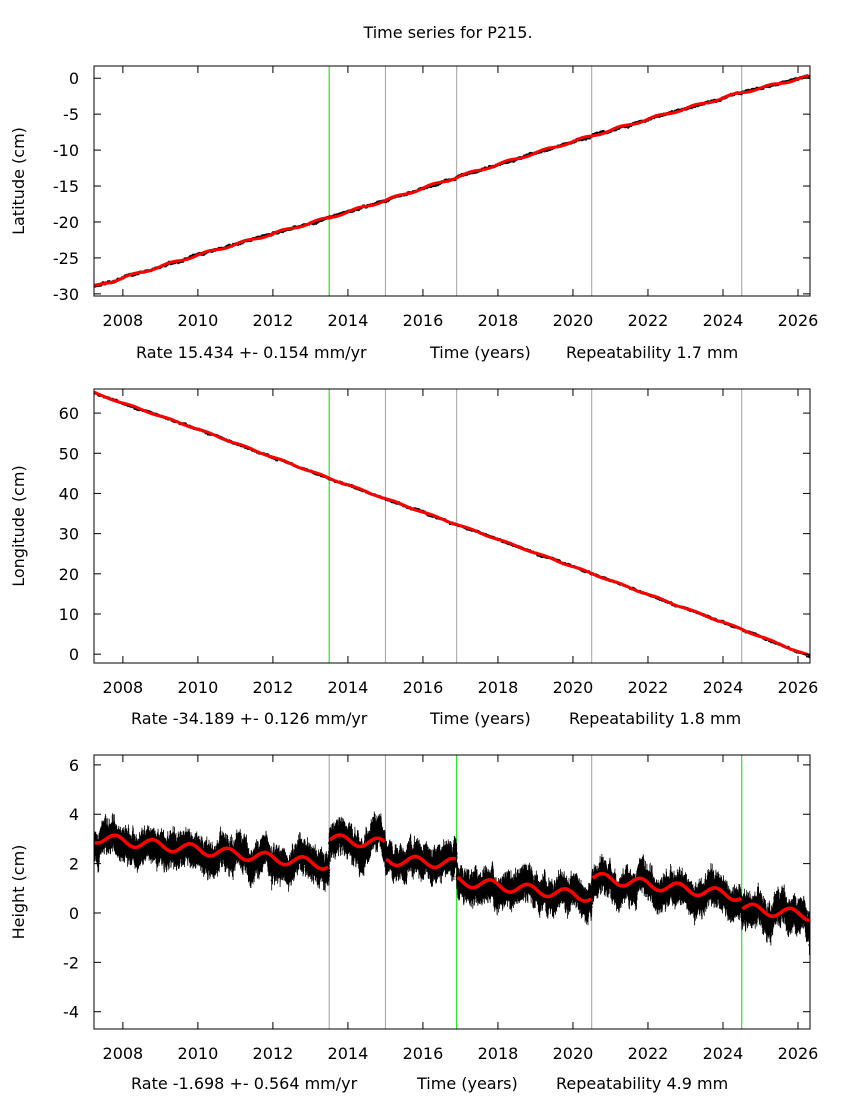 Image resolution: width=850 pixels, height=1100 pixels. I want to click on latitude-x-tick-label: 2014, so click(348, 320).